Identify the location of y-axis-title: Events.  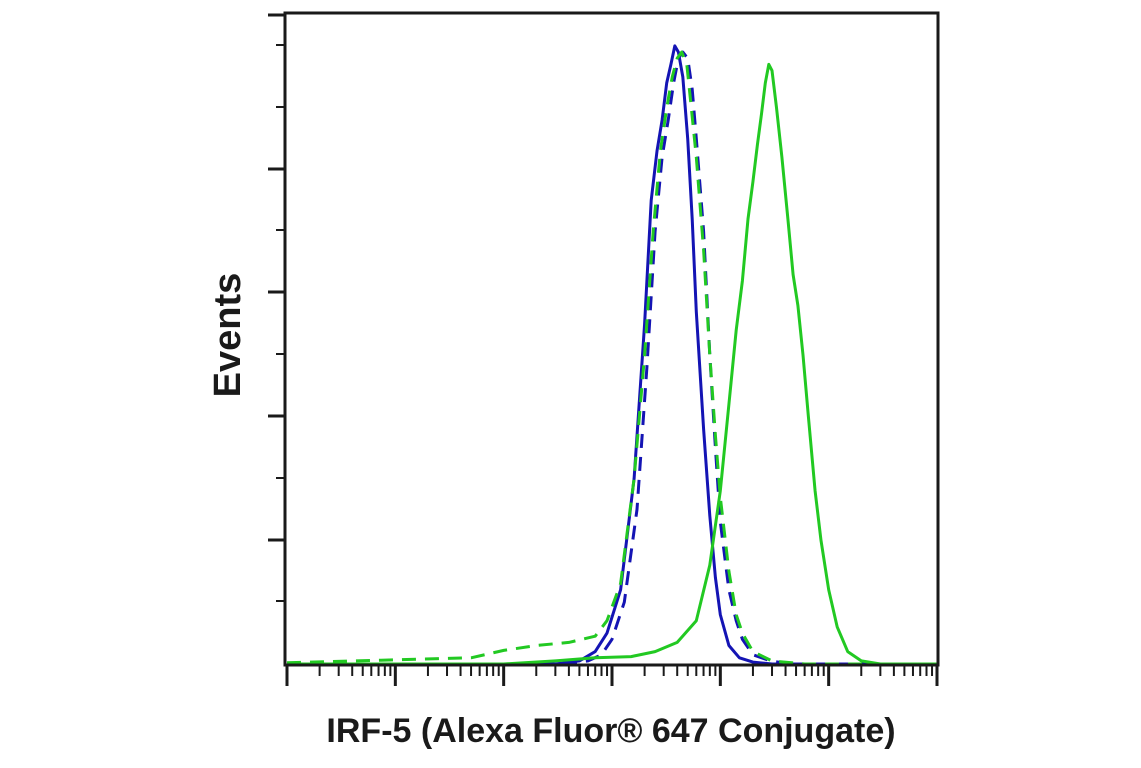
(228, 335).